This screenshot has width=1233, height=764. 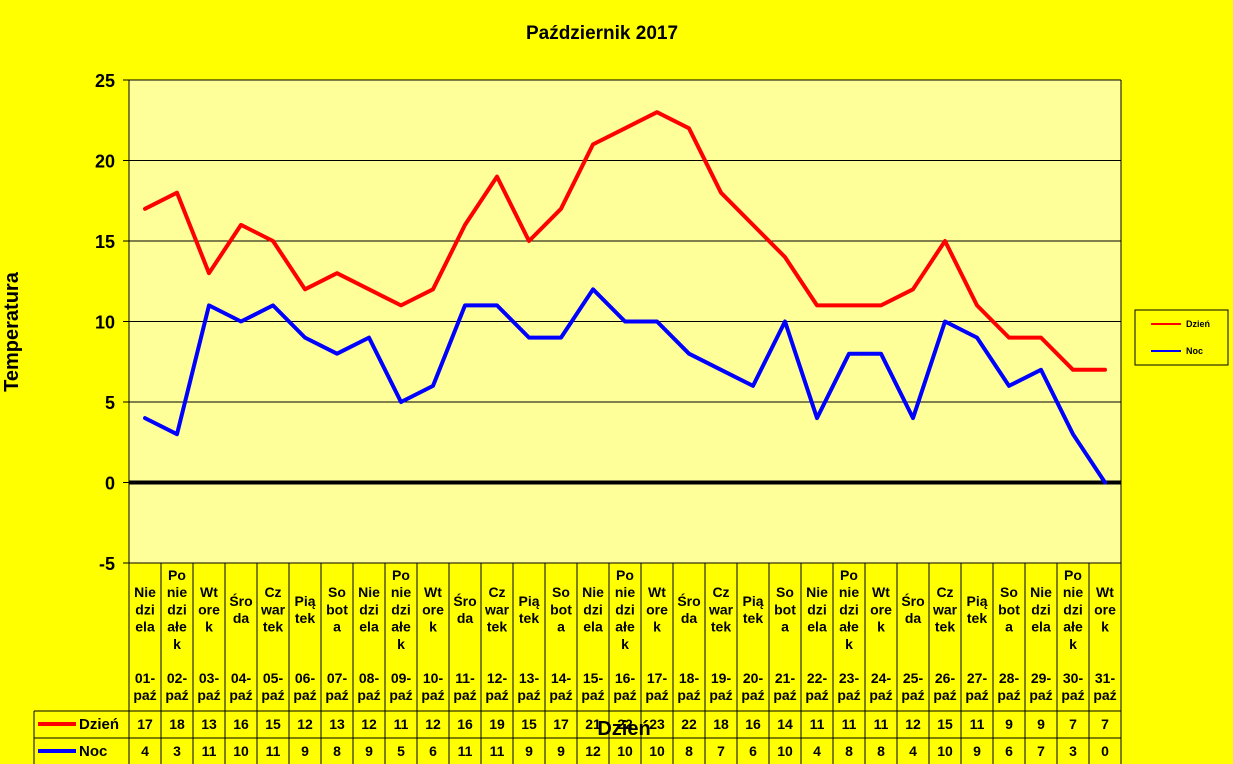 I want to click on table-value: 16, so click(x=241, y=724).